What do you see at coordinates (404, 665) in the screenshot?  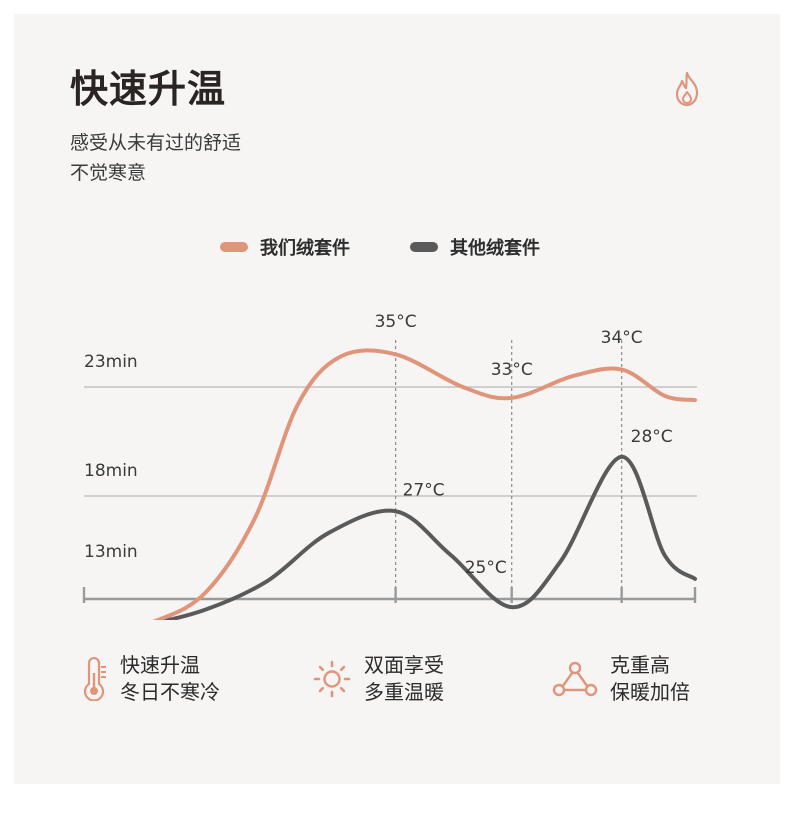 I see `feature-2-line-1: 双面享受` at bounding box center [404, 665].